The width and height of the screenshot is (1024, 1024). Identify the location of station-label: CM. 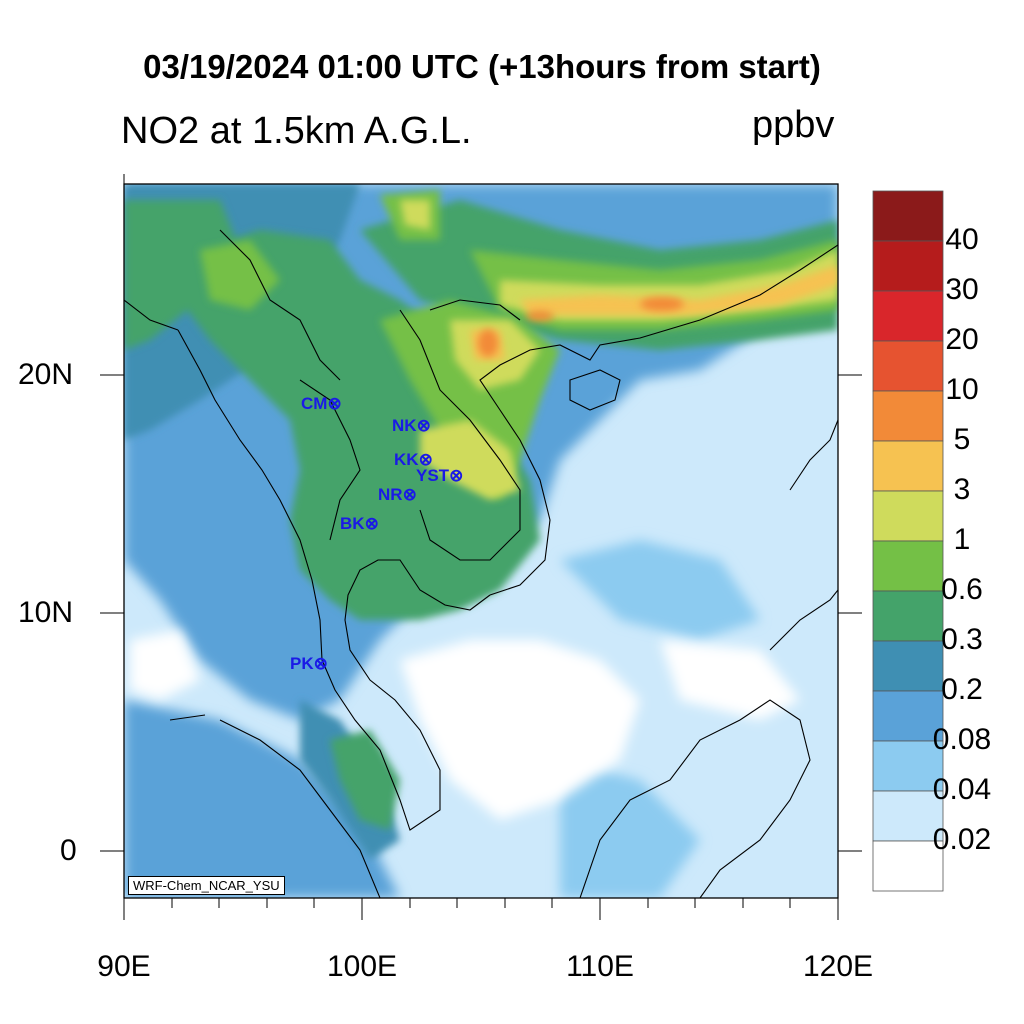
(314, 403).